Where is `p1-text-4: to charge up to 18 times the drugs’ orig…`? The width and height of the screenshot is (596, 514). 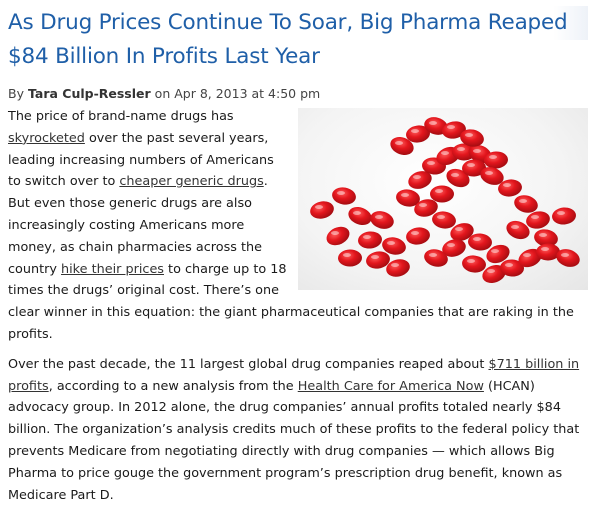 p1-text-4: to charge up to 18 times the drugs’ orig… is located at coordinates (291, 301).